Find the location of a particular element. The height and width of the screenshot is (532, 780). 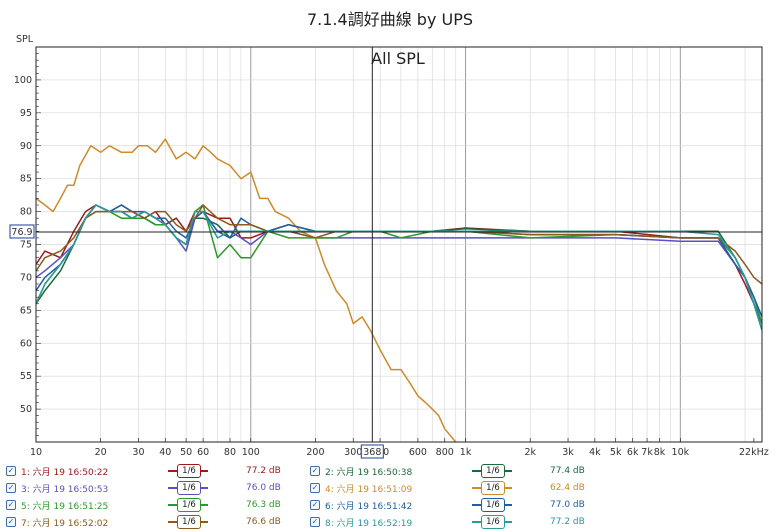

legend-db-value: 62.4 dB is located at coordinates (567, 488).